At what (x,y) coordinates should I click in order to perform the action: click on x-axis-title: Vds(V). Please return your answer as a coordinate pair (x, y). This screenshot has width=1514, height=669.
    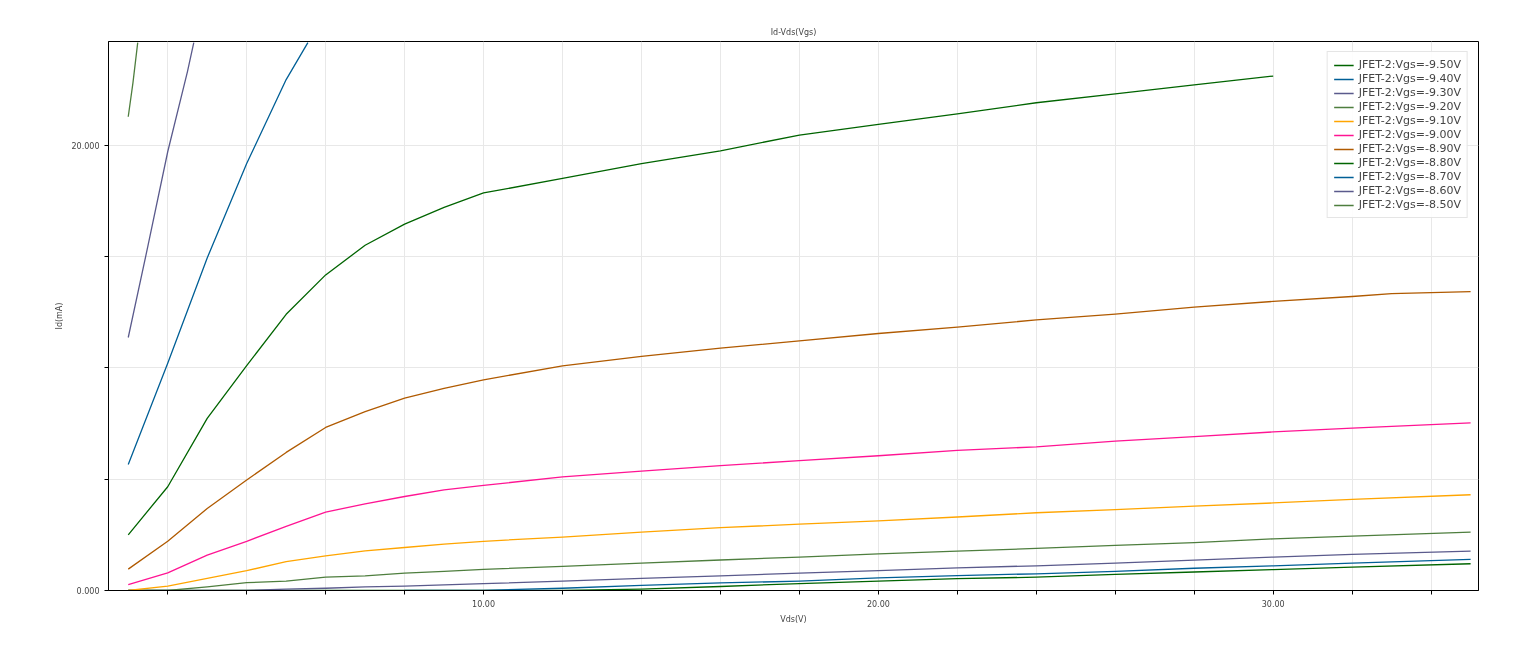
    Looking at the image, I should click on (793, 619).